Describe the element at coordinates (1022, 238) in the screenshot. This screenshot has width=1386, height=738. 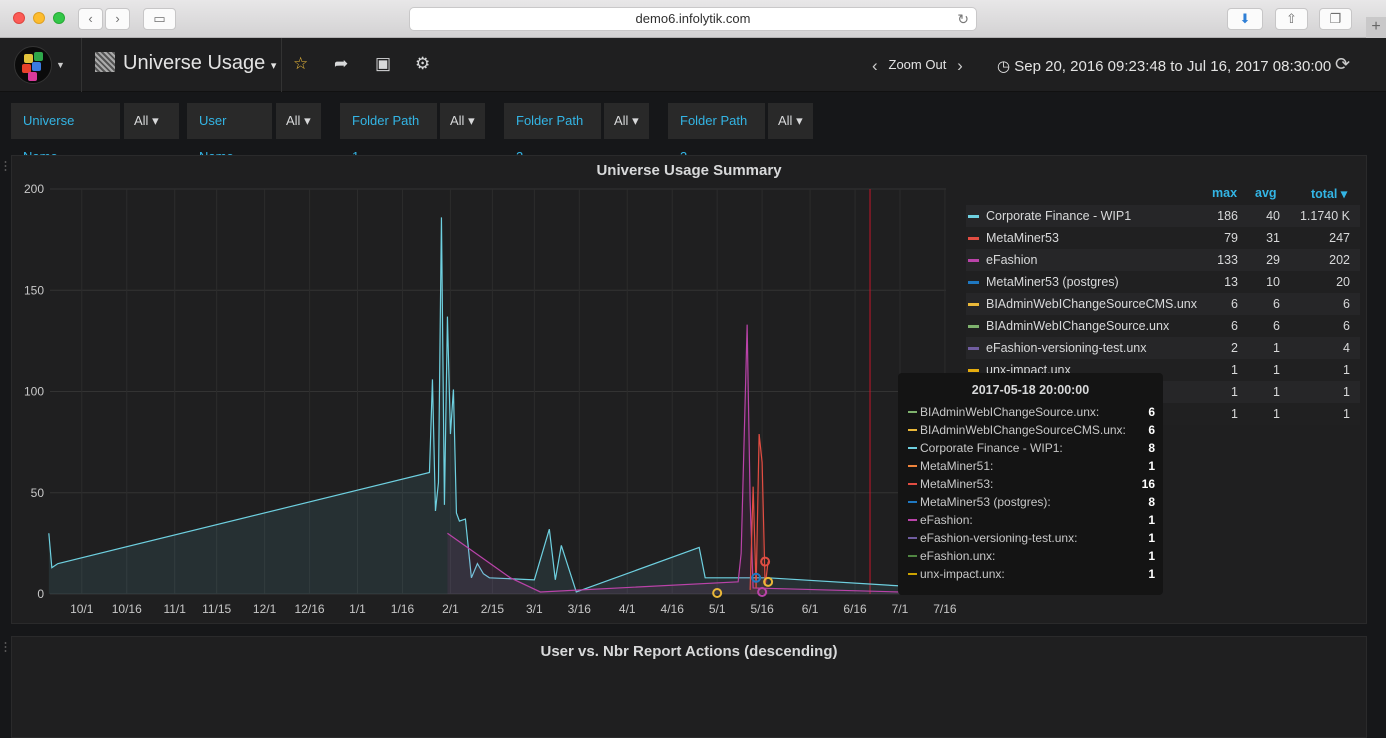
I see `legend-series-name: MetaMiner53` at that location.